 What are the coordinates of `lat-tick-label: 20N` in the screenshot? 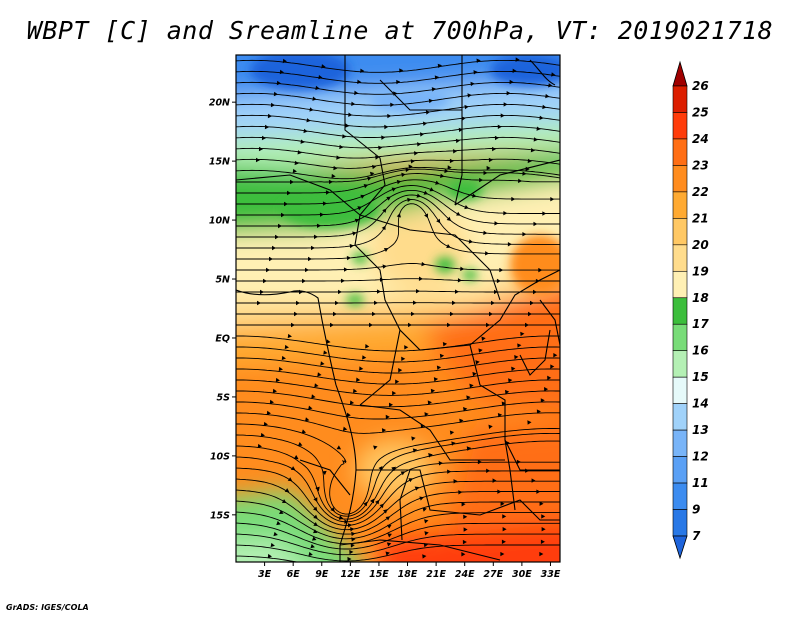 It's located at (219, 103).